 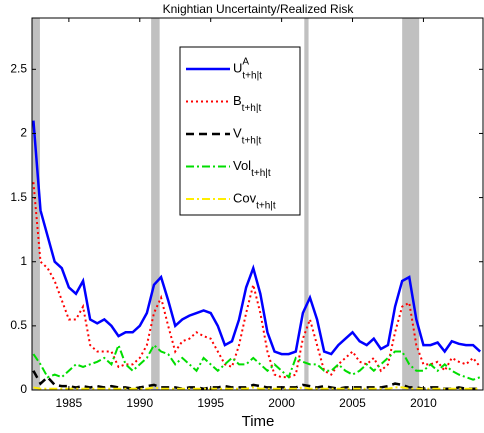 What do you see at coordinates (18, 68) in the screenshot?
I see `y-tick-label: 2.5` at bounding box center [18, 68].